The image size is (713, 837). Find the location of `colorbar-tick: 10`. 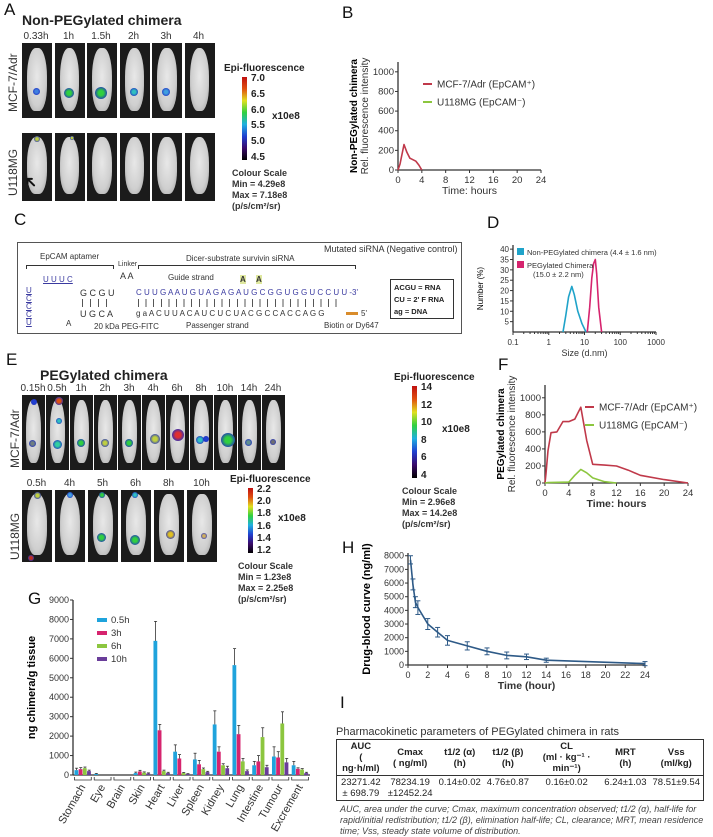

colorbar-tick: 10 is located at coordinates (427, 423).